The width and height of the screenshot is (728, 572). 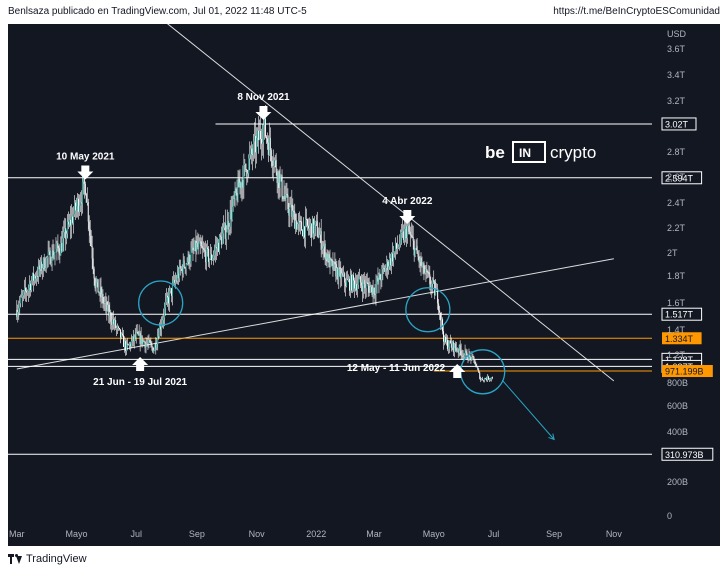 What do you see at coordinates (47, 559) in the screenshot?
I see `tradingview-brand: TradingView` at bounding box center [47, 559].